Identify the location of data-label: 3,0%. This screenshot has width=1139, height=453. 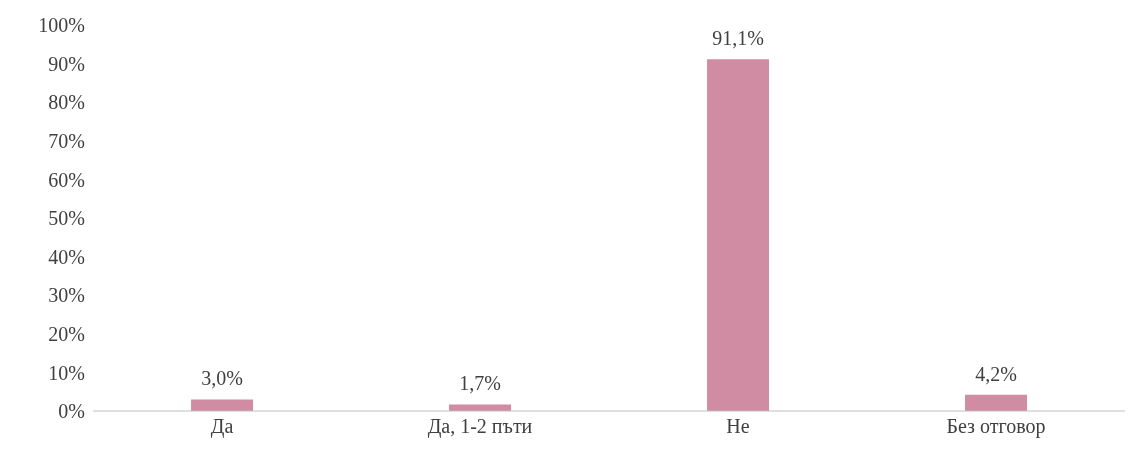
(222, 378).